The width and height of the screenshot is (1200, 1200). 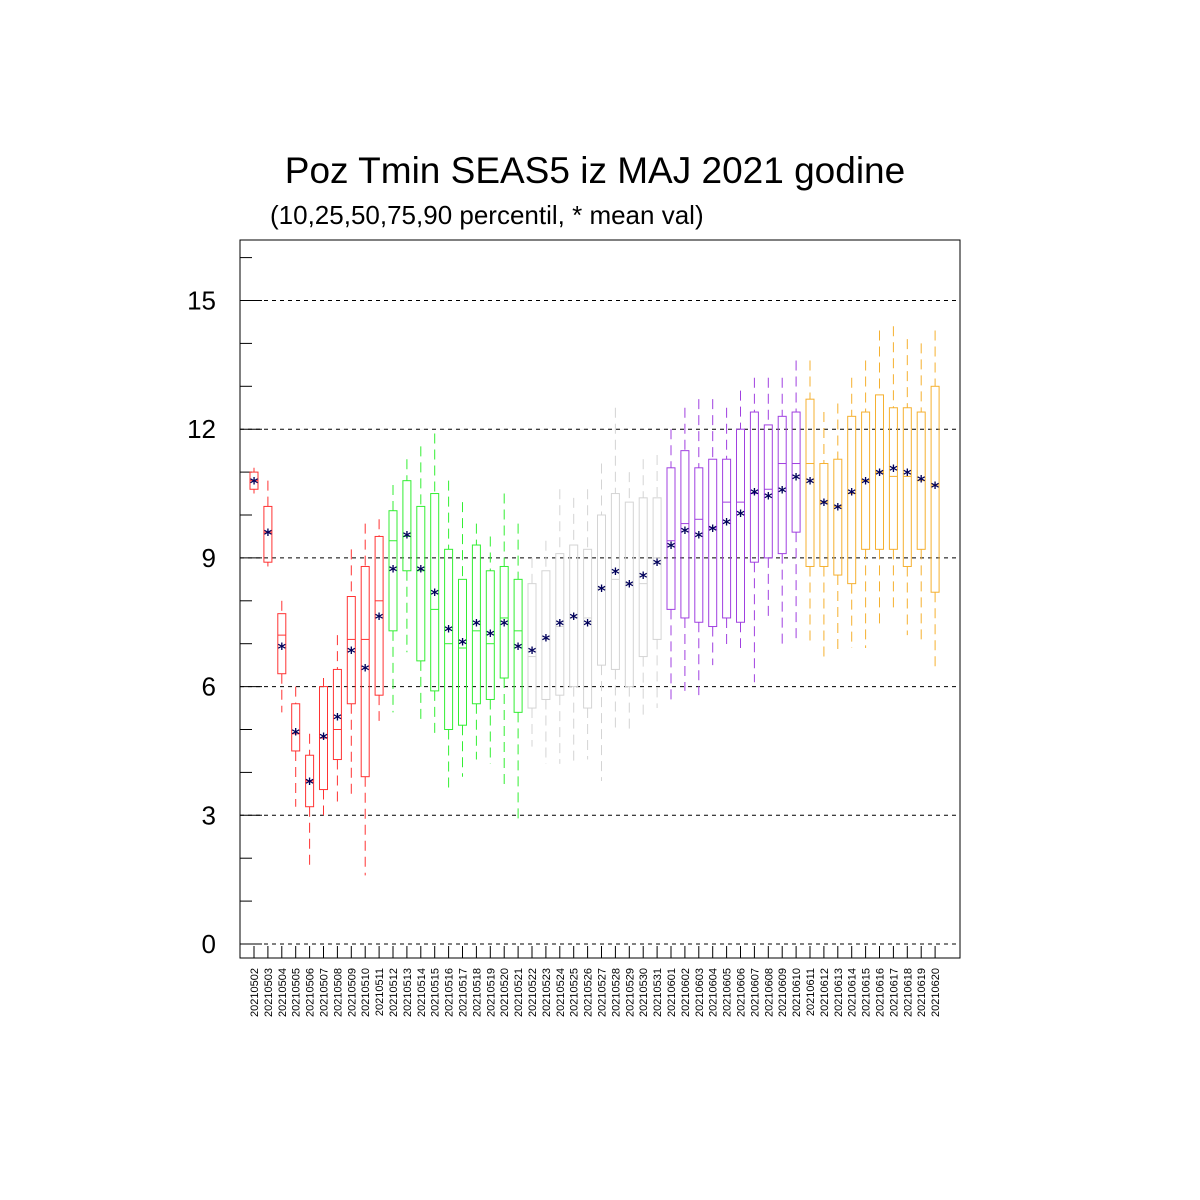 What do you see at coordinates (894, 992) in the screenshot?
I see `x-tick-label: 20210617` at bounding box center [894, 992].